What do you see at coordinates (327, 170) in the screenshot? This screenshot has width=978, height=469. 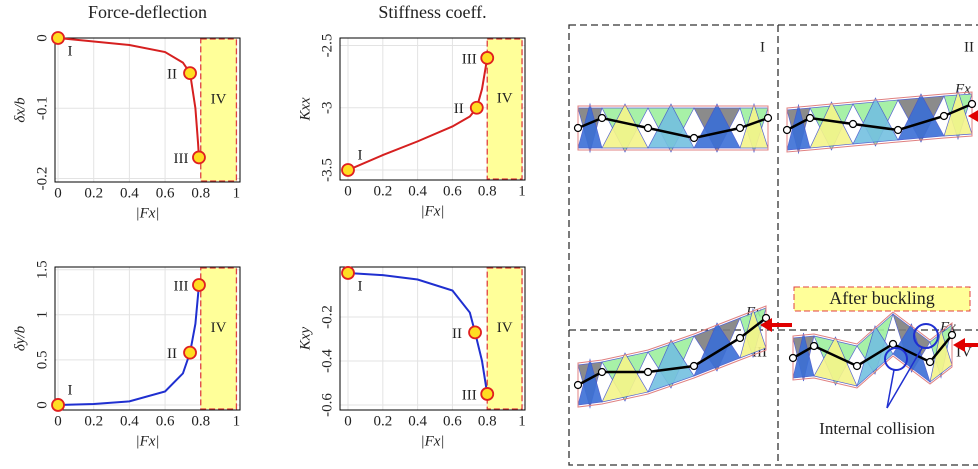 I see `y-tick-label: -3.5` at bounding box center [327, 170].